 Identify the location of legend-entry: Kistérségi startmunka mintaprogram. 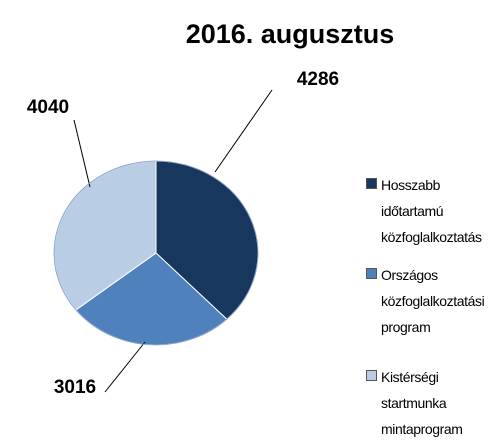
(431, 403).